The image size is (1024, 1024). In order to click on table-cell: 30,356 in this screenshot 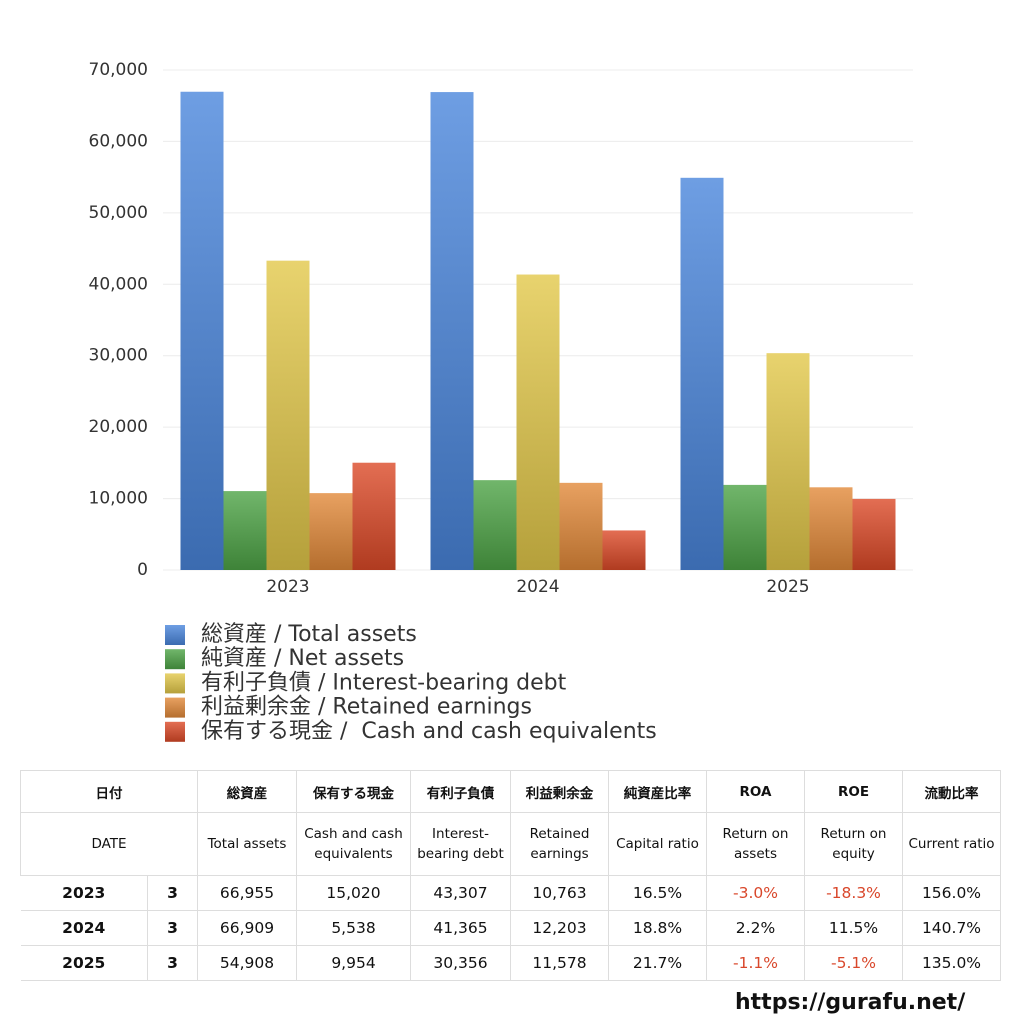, I will do `click(460, 963)`.